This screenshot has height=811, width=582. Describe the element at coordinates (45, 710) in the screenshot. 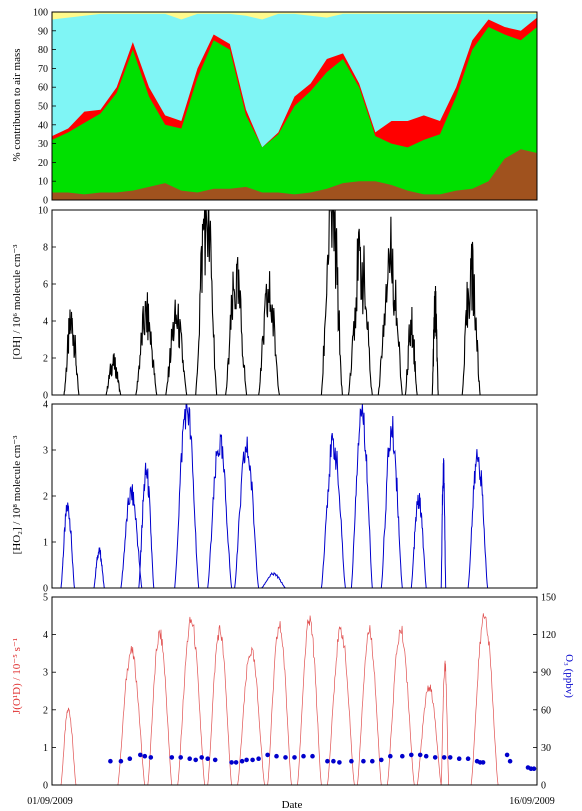

I see `jo1d-ytick-label: 2` at that location.